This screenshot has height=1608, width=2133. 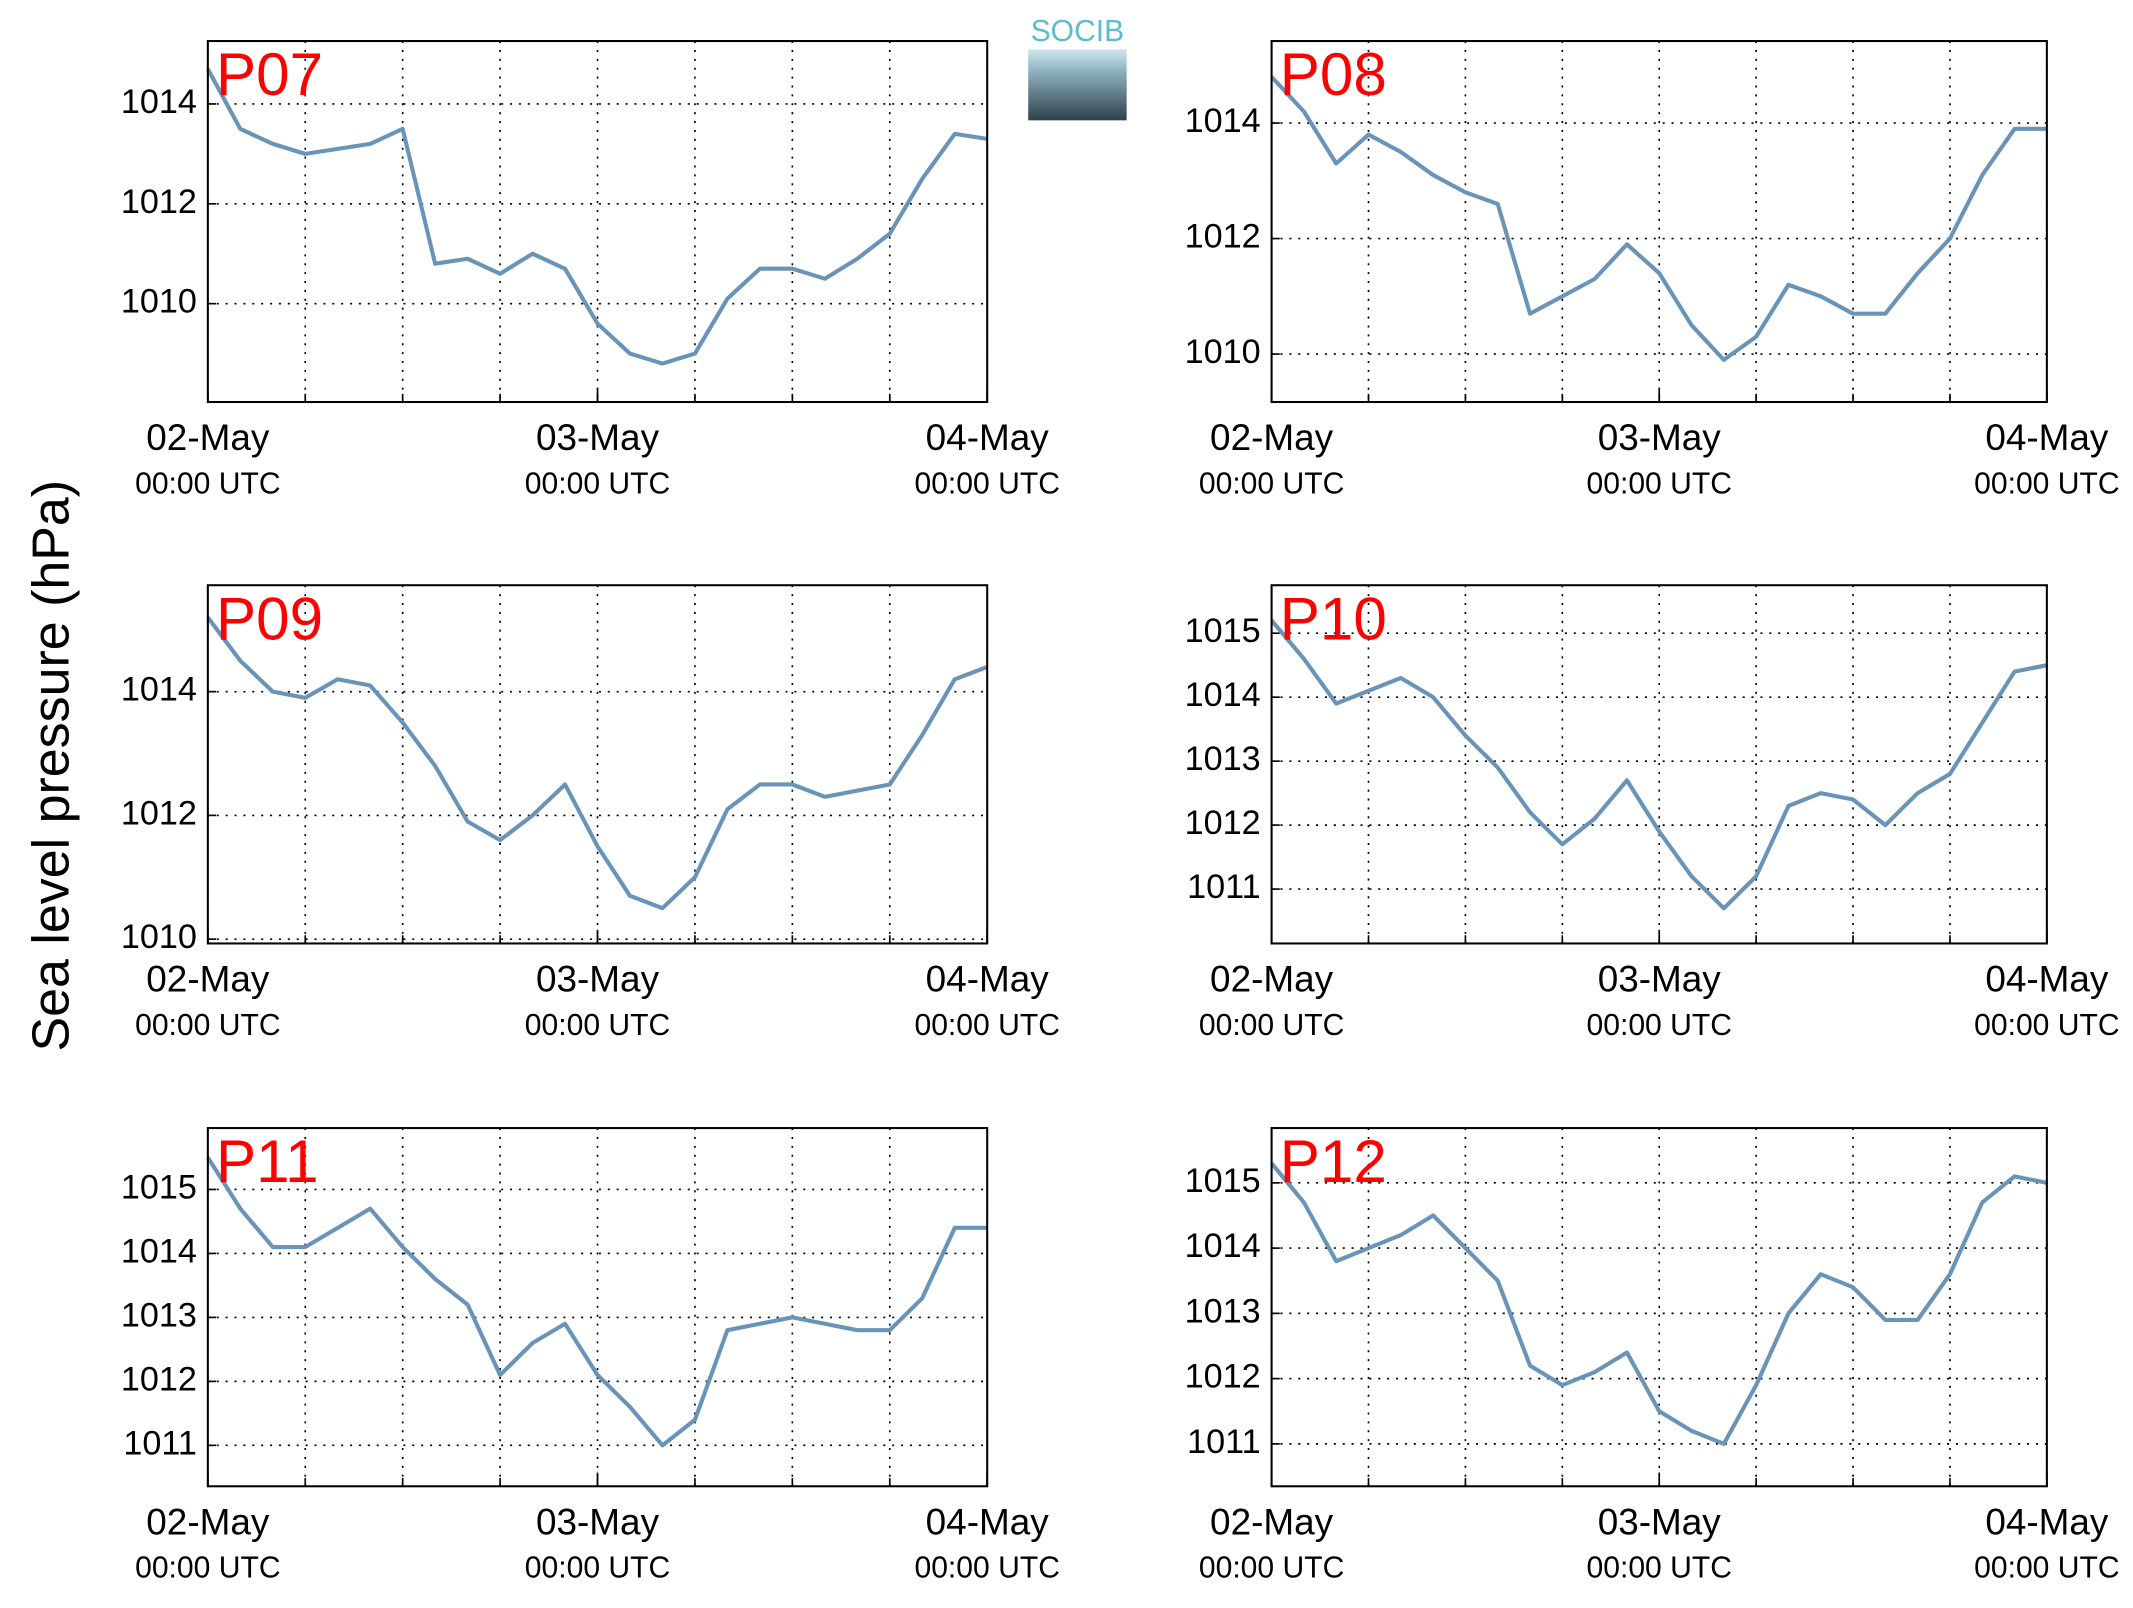 I want to click on logo: SOCIB, so click(x=1077, y=68).